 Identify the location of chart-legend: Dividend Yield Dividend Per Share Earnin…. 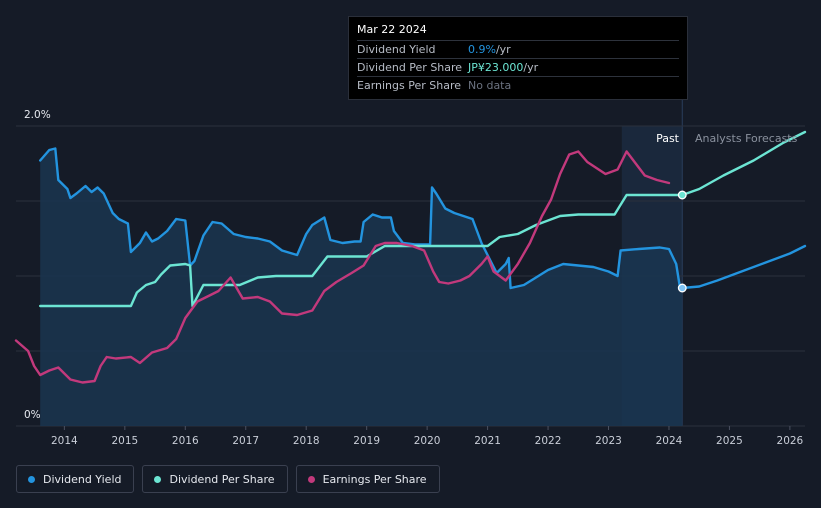
(228, 479).